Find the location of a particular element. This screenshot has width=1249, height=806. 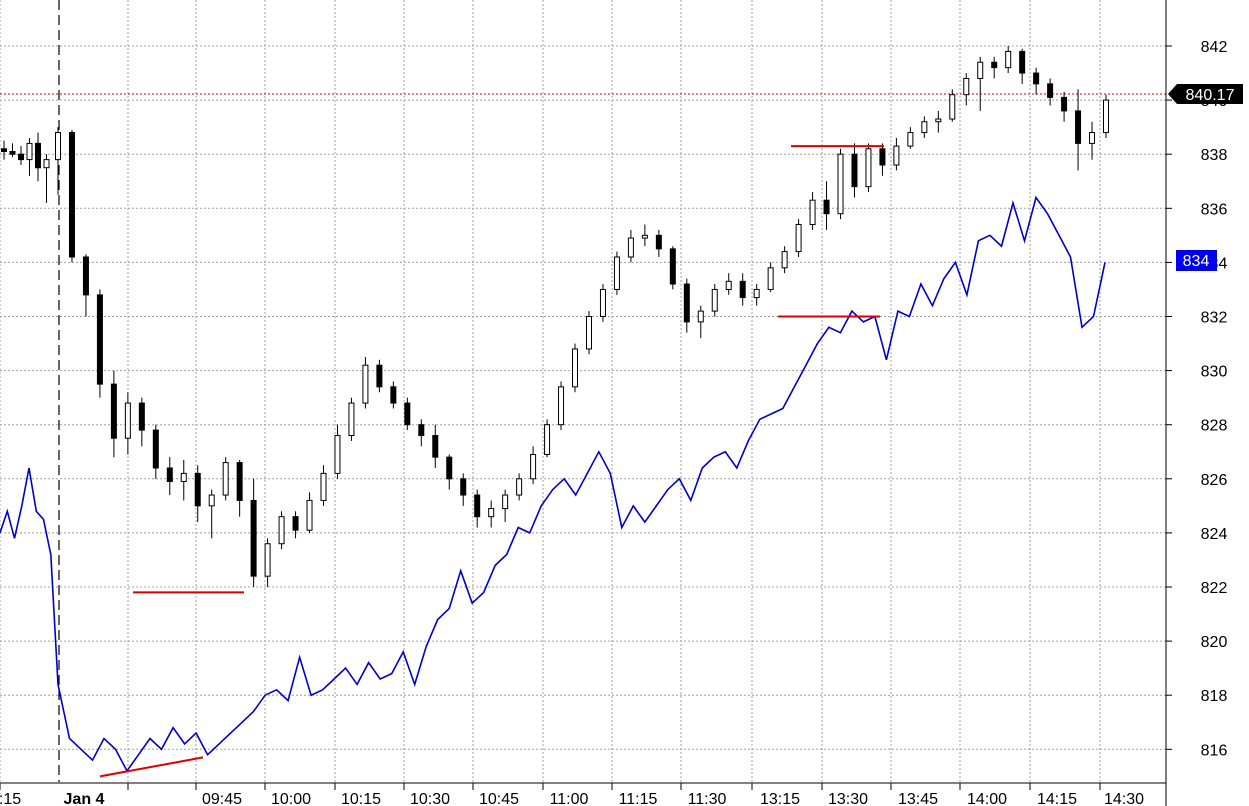

y-tick-label: 842 is located at coordinates (1214, 47).